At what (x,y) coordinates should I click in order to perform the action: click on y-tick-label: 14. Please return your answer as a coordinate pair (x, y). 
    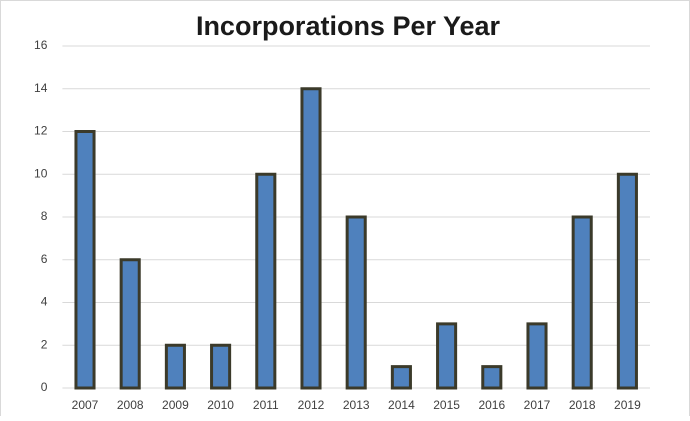
    Looking at the image, I should click on (41, 88).